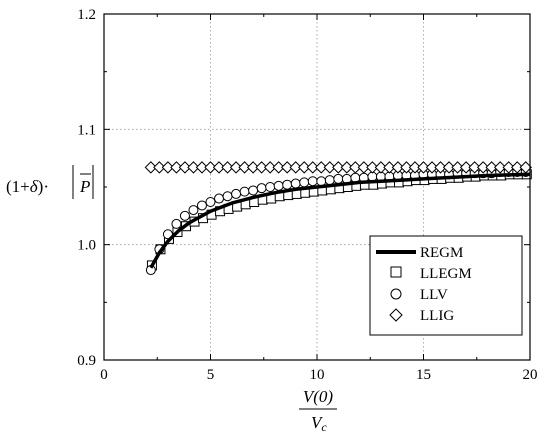 This screenshot has height=437, width=550. What do you see at coordinates (319, 423) in the screenshot?
I see `x-axis-label-denominator: Vc` at bounding box center [319, 423].